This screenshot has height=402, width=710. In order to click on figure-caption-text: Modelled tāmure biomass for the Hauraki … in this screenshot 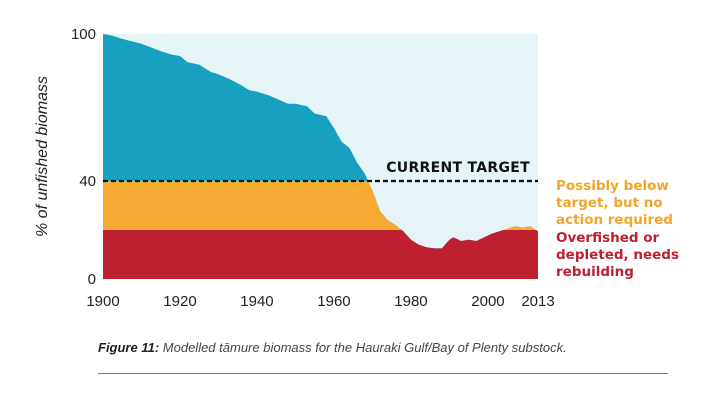, I will do `click(363, 347)`.